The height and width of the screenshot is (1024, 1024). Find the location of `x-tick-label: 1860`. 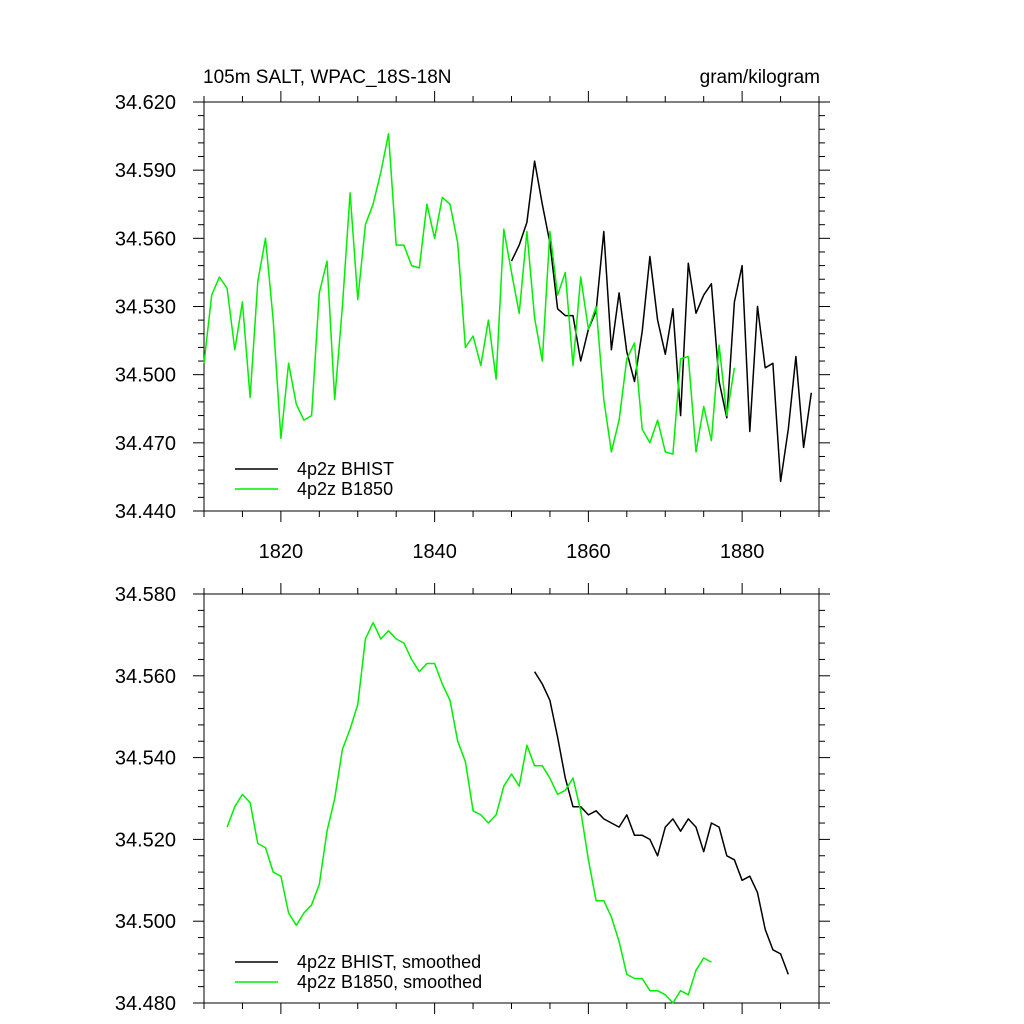

x-tick-label: 1860 is located at coordinates (588, 552).